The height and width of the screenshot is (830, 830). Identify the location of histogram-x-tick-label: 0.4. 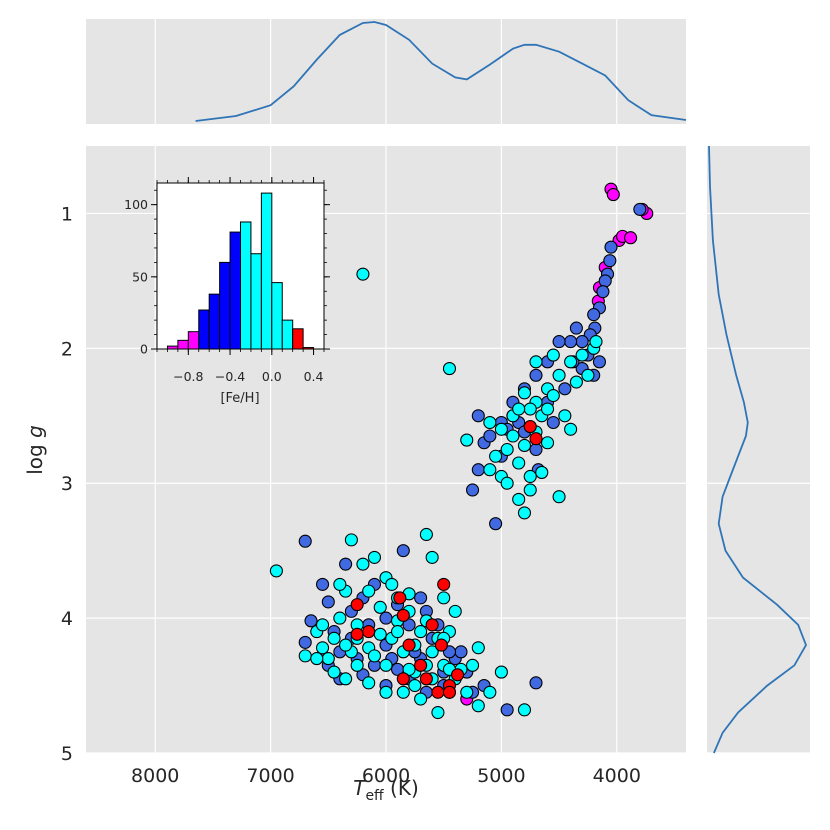
(314, 376).